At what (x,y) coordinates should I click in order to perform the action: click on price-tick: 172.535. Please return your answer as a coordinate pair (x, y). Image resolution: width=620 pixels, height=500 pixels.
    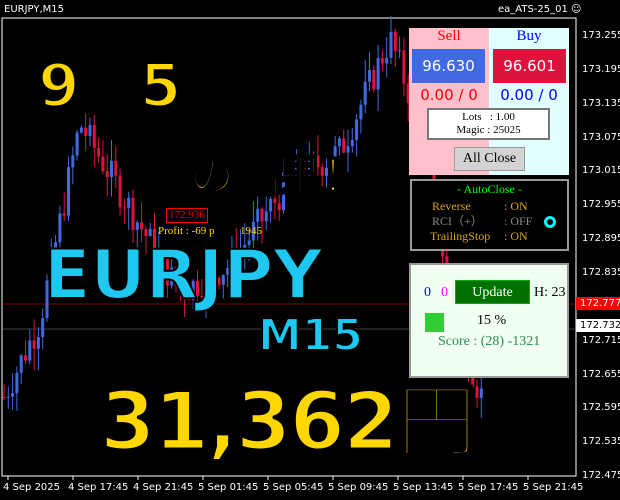
    Looking at the image, I should click on (601, 442).